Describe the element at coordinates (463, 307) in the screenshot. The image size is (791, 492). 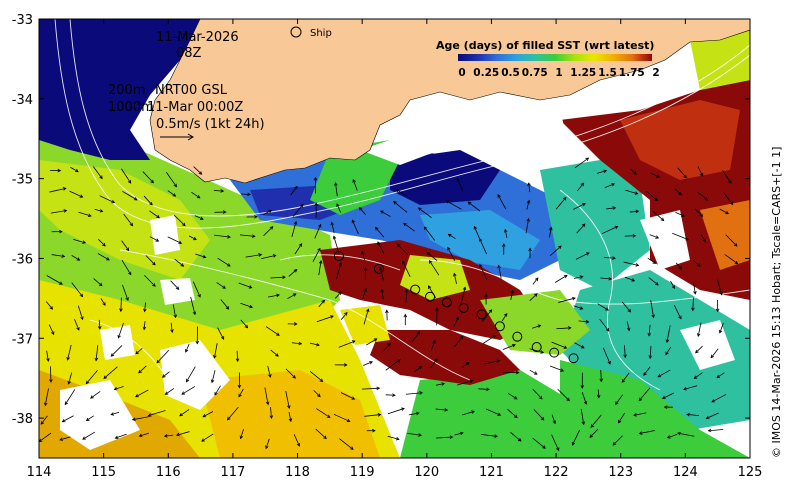
I see `ship-position-marker` at that location.